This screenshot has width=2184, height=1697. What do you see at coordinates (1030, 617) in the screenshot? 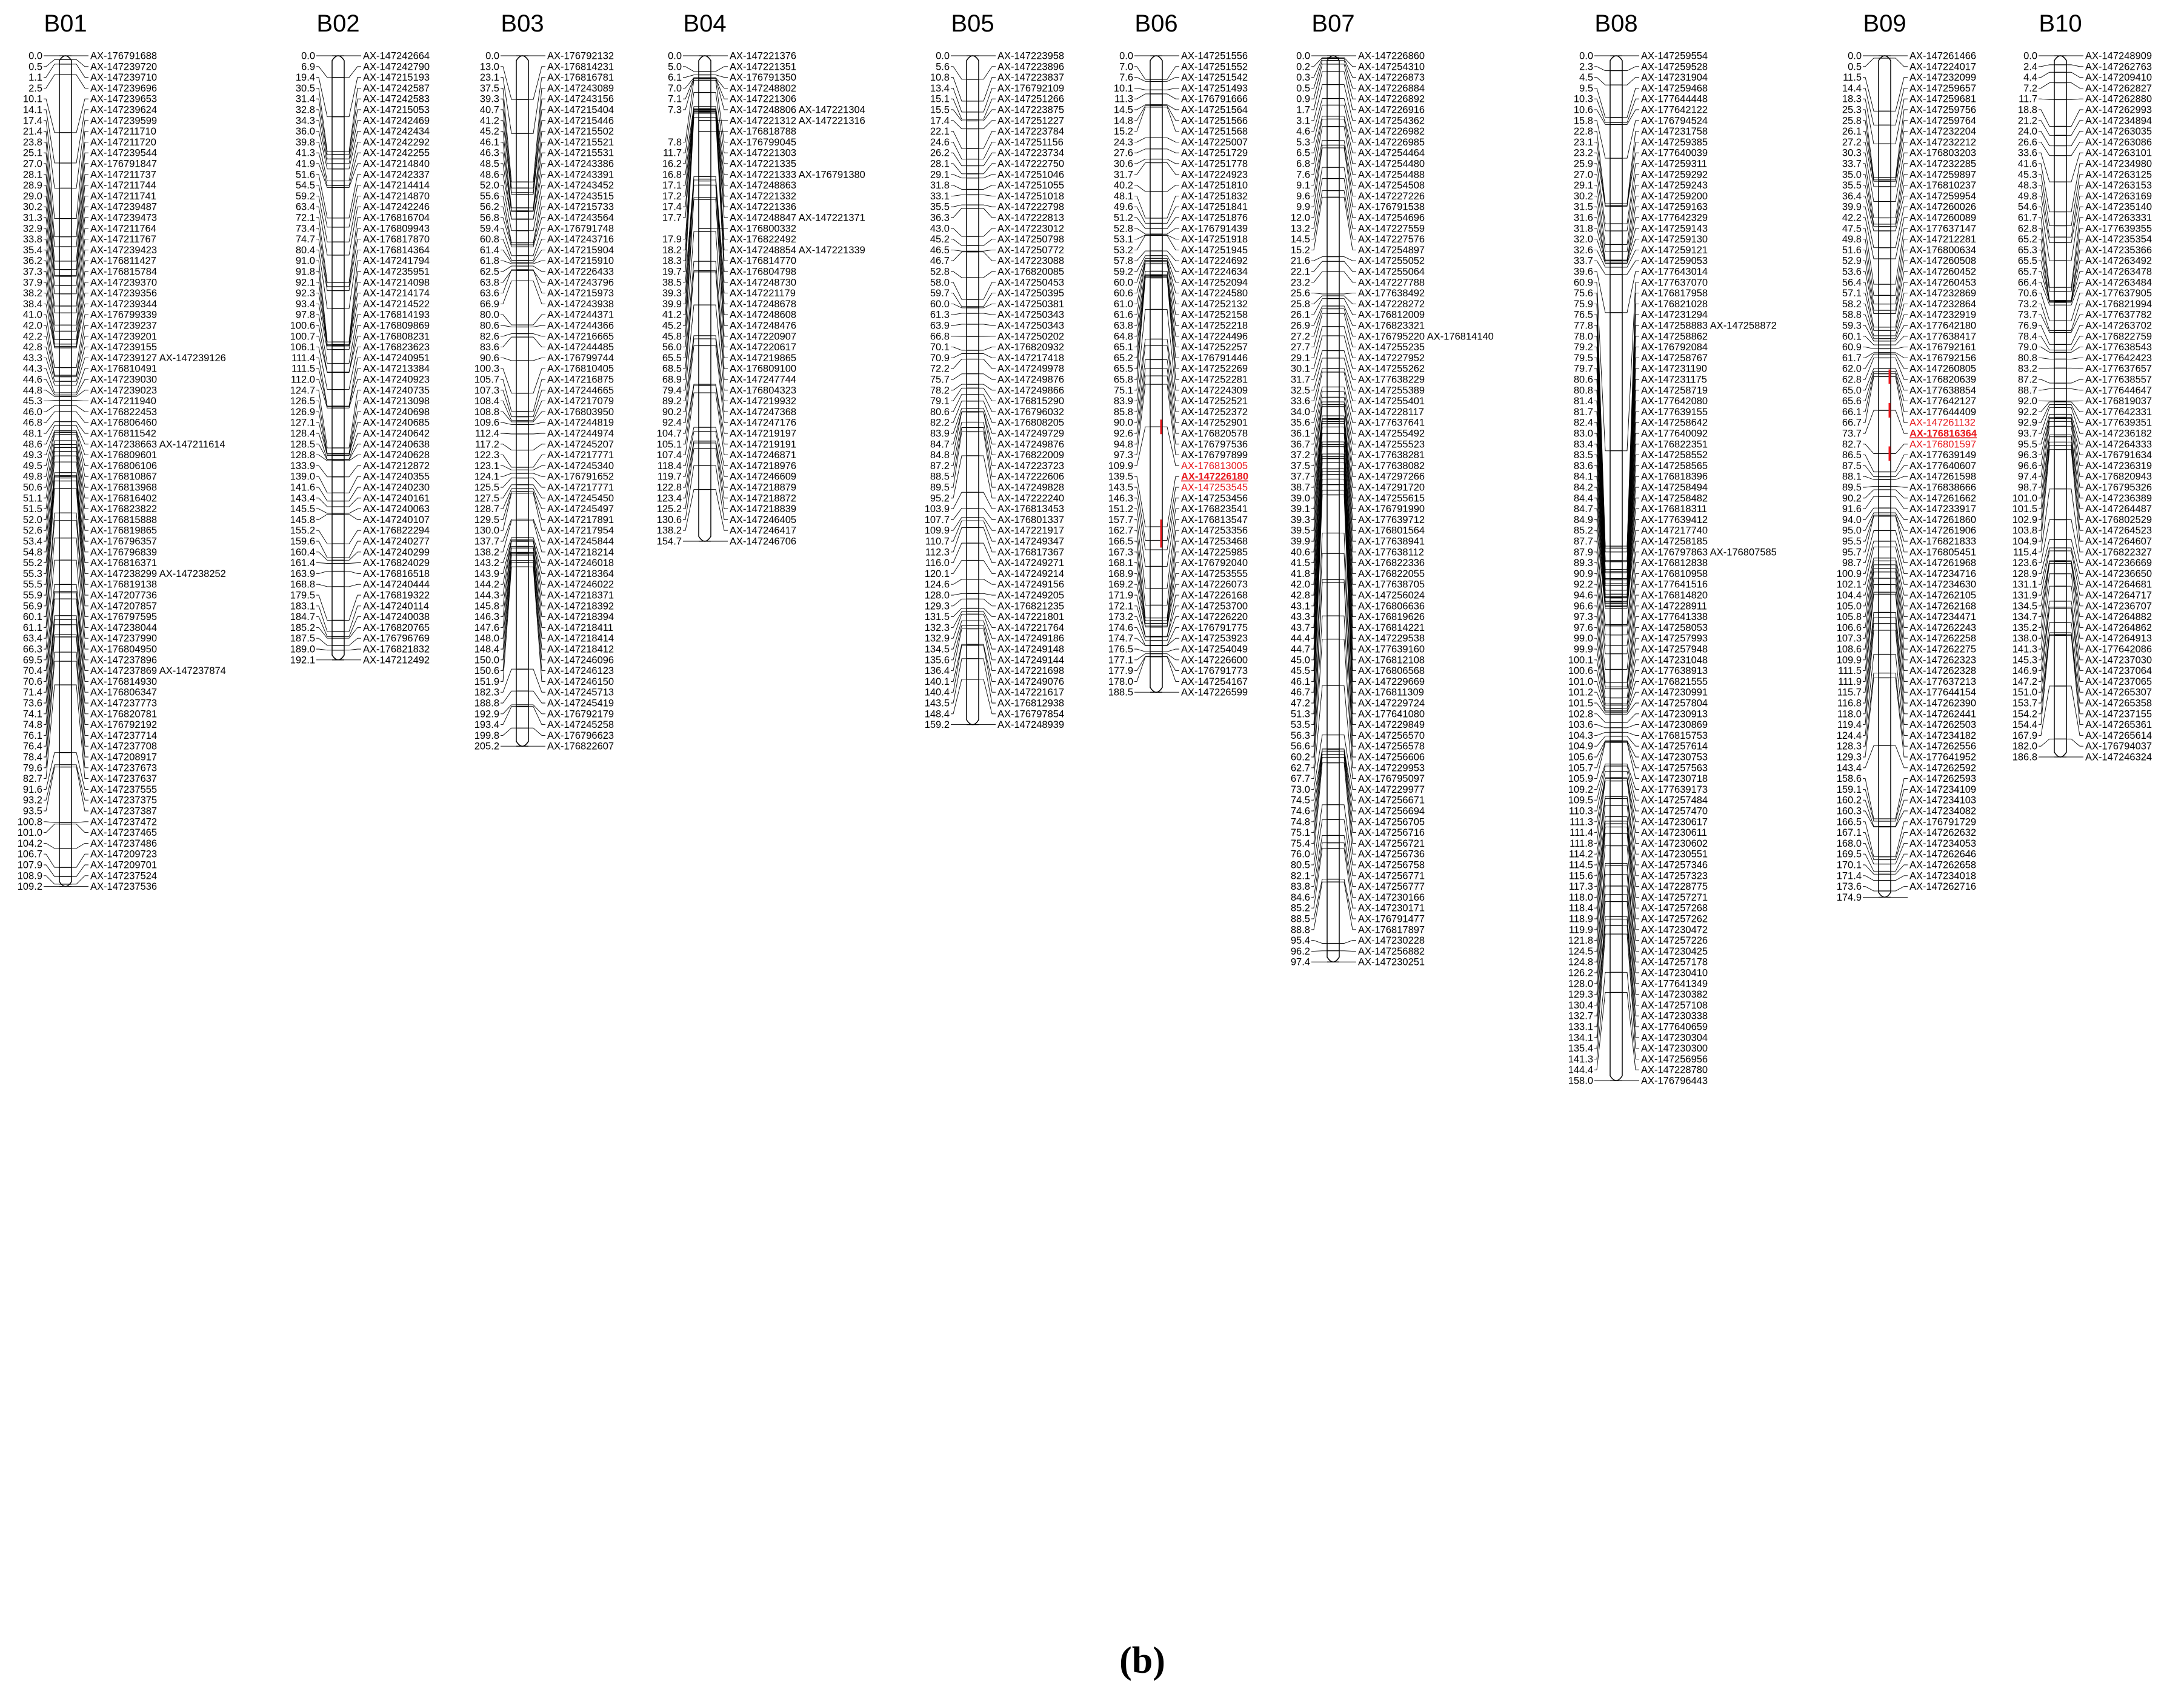
I see `marker-label: AX-147221801` at bounding box center [1030, 617].